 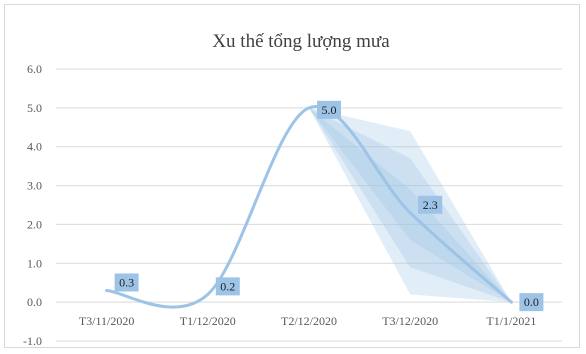 What do you see at coordinates (34, 186) in the screenshot?
I see `y-tick-label: 3.0` at bounding box center [34, 186].